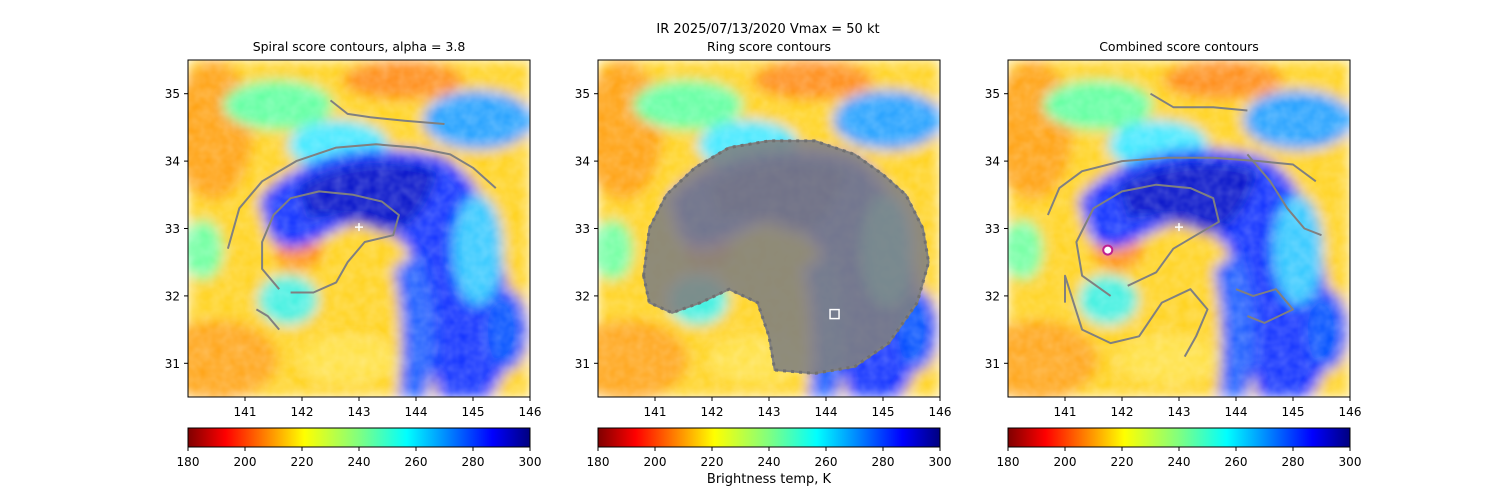 This screenshot has width=1500, height=500. What do you see at coordinates (359, 46) in the screenshot?
I see `panel-title: Spiral score contours, alpha = 3.8` at bounding box center [359, 46].